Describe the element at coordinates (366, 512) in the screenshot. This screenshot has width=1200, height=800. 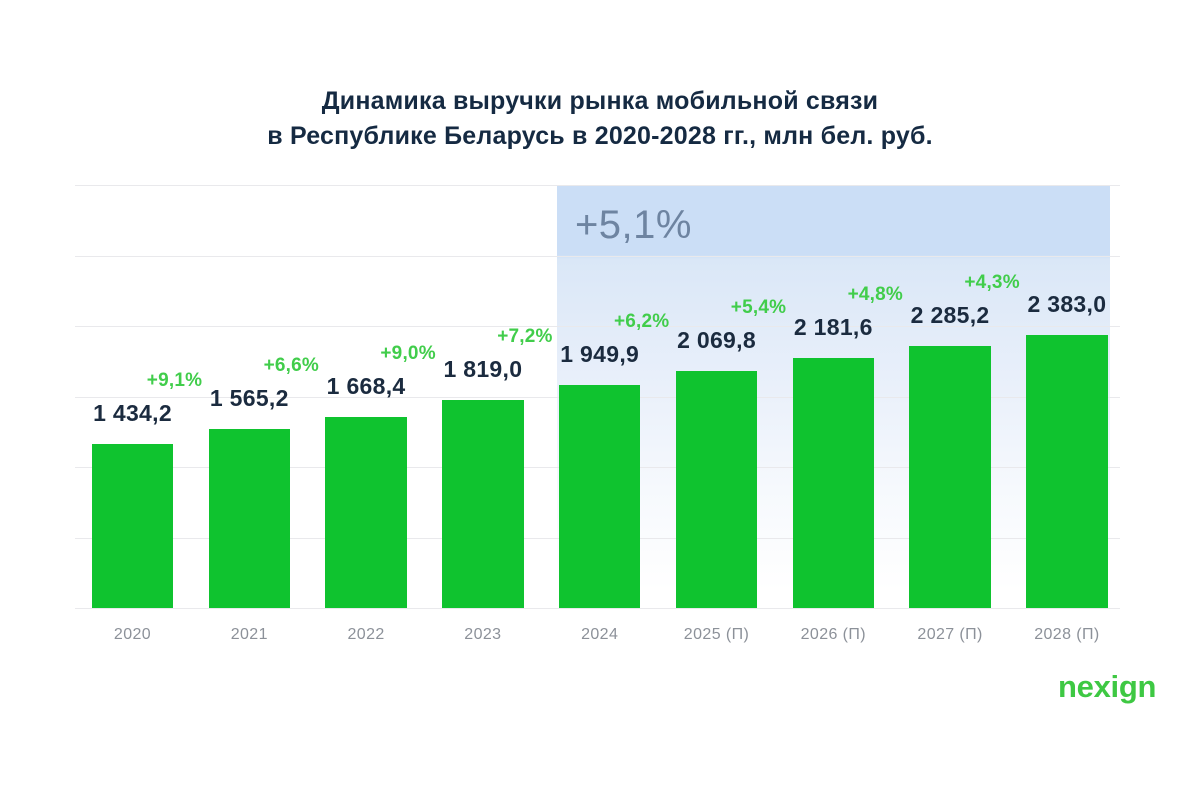
I see `bar-2022` at that location.